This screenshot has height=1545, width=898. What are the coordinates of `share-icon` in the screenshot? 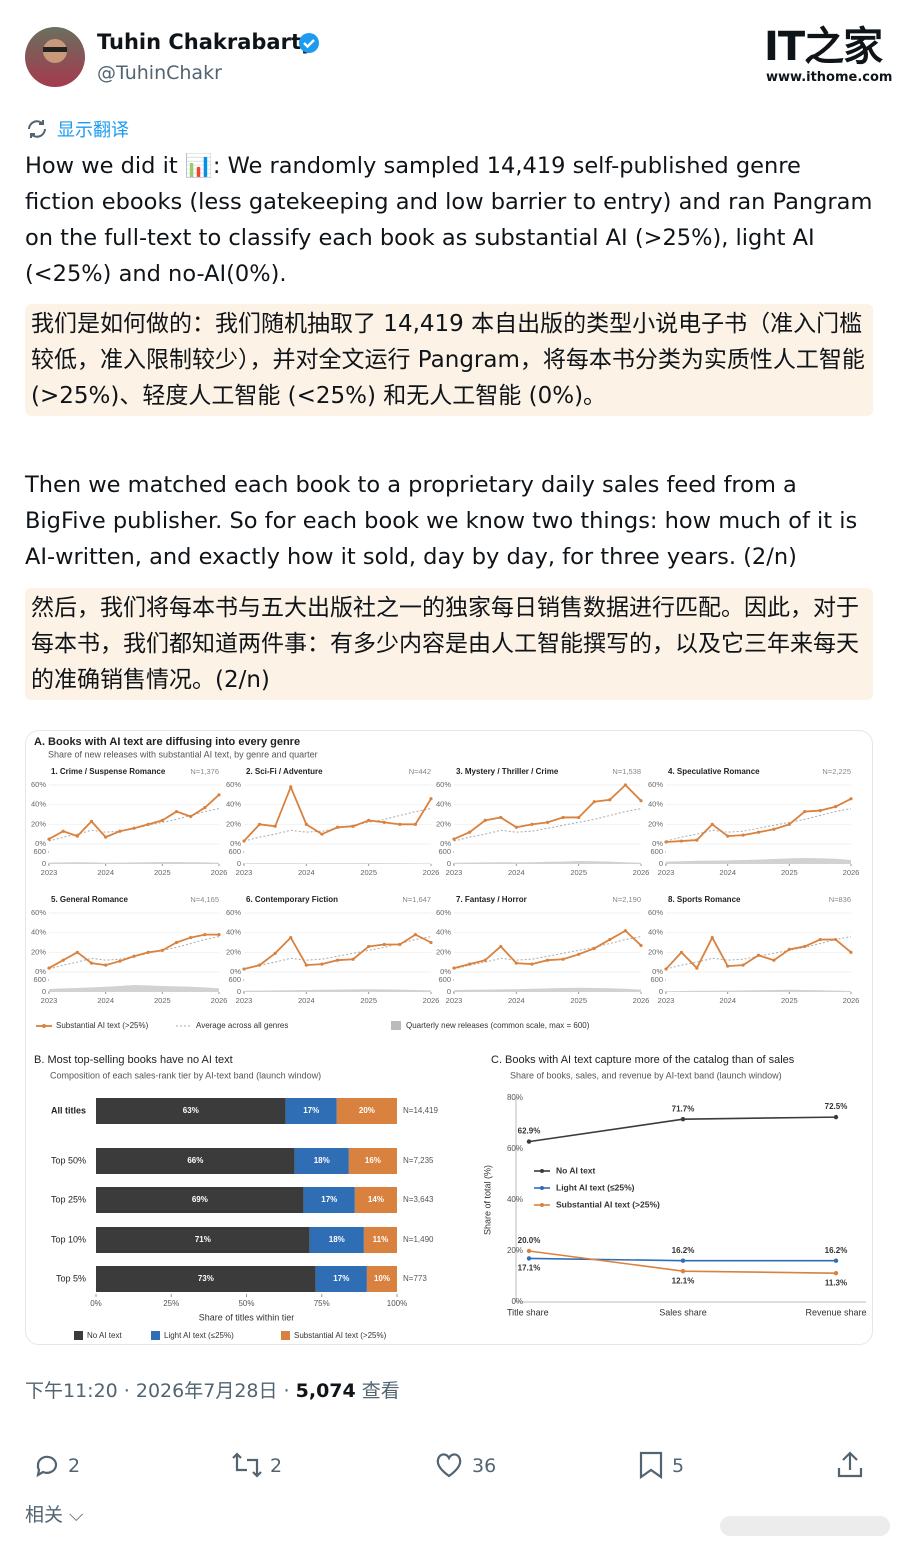 It's located at (850, 1465).